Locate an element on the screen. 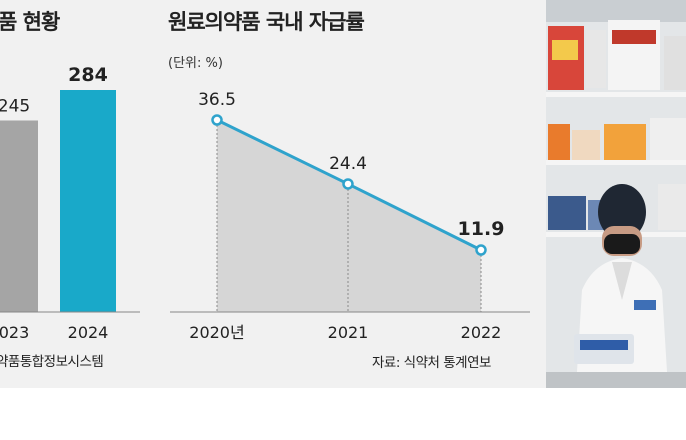 The width and height of the screenshot is (686, 440). data-value-label: 36.5 is located at coordinates (217, 100).